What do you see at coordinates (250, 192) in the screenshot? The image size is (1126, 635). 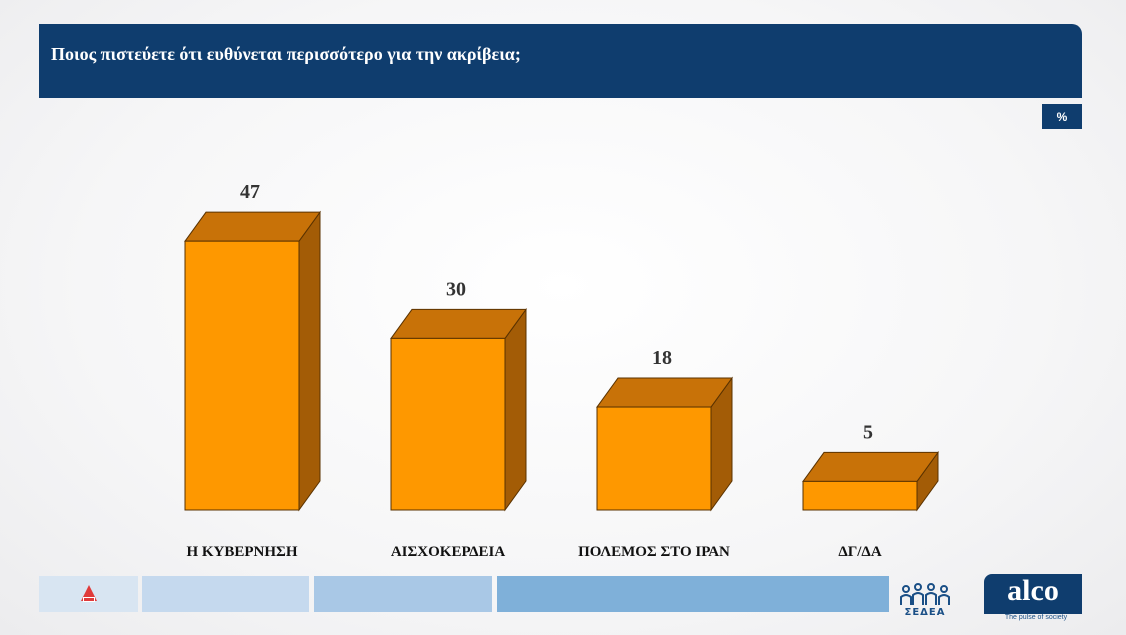 I see `data-label: 47` at bounding box center [250, 192].